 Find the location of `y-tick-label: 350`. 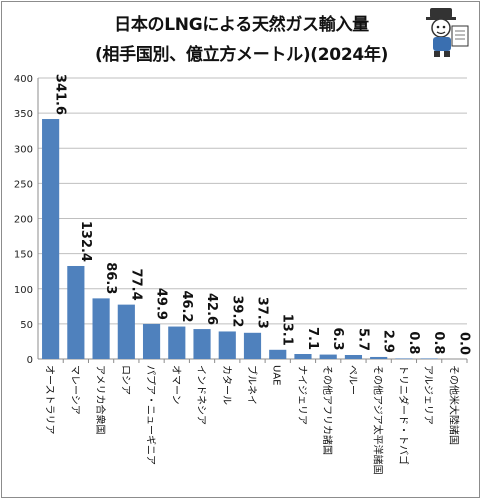

y-tick-label: 350 is located at coordinates (23, 114).